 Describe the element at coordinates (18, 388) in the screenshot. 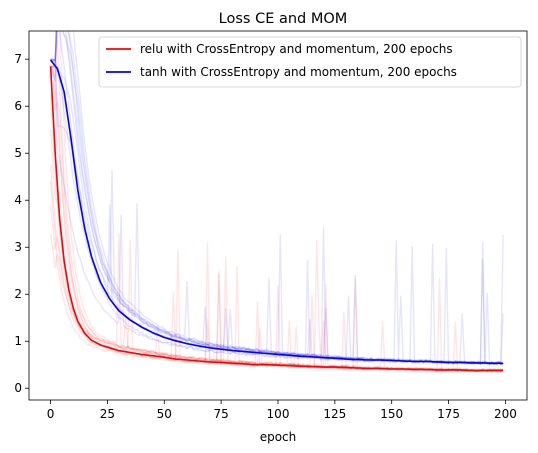

I see `y-tick-label: 0` at that location.